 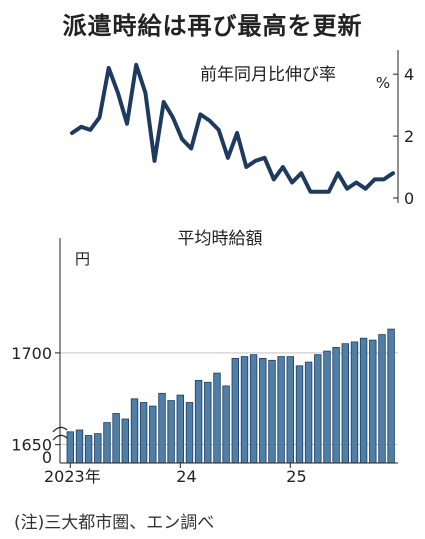 What do you see at coordinates (409, 136) in the screenshot?
I see `line-y-tick-label: 2` at bounding box center [409, 136].